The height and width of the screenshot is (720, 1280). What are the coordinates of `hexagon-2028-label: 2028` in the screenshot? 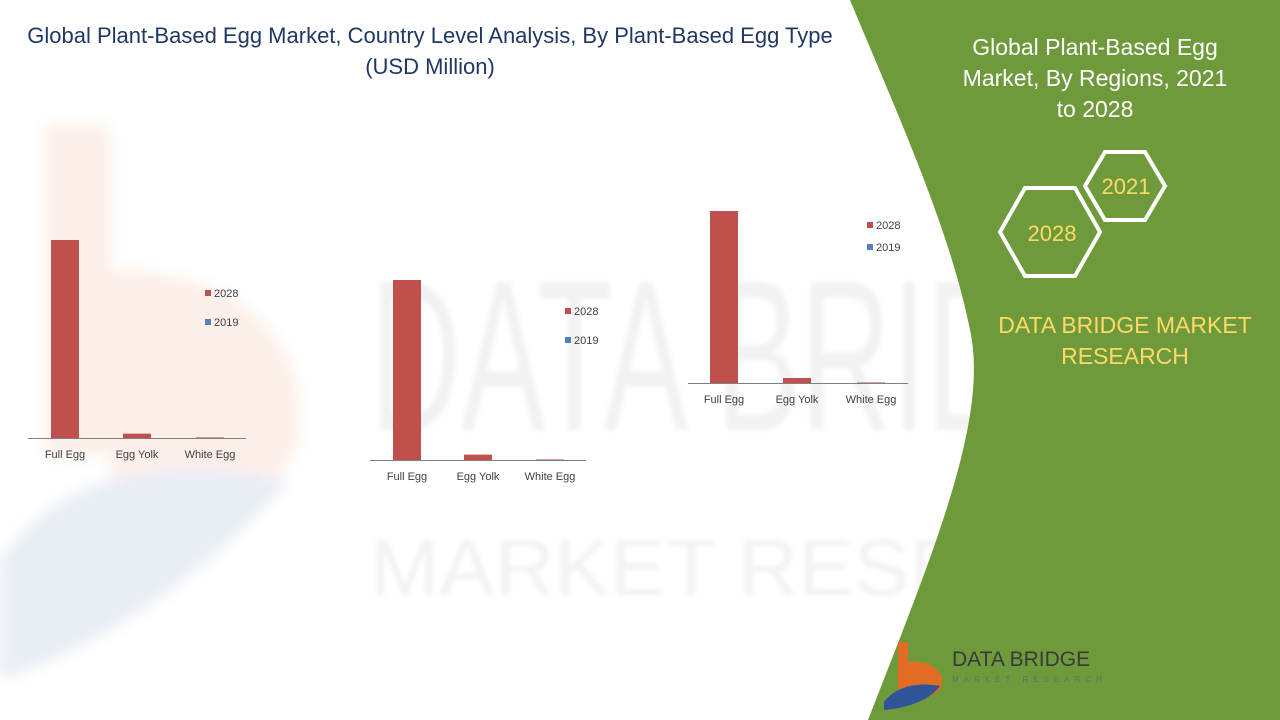 It's located at (1052, 233).